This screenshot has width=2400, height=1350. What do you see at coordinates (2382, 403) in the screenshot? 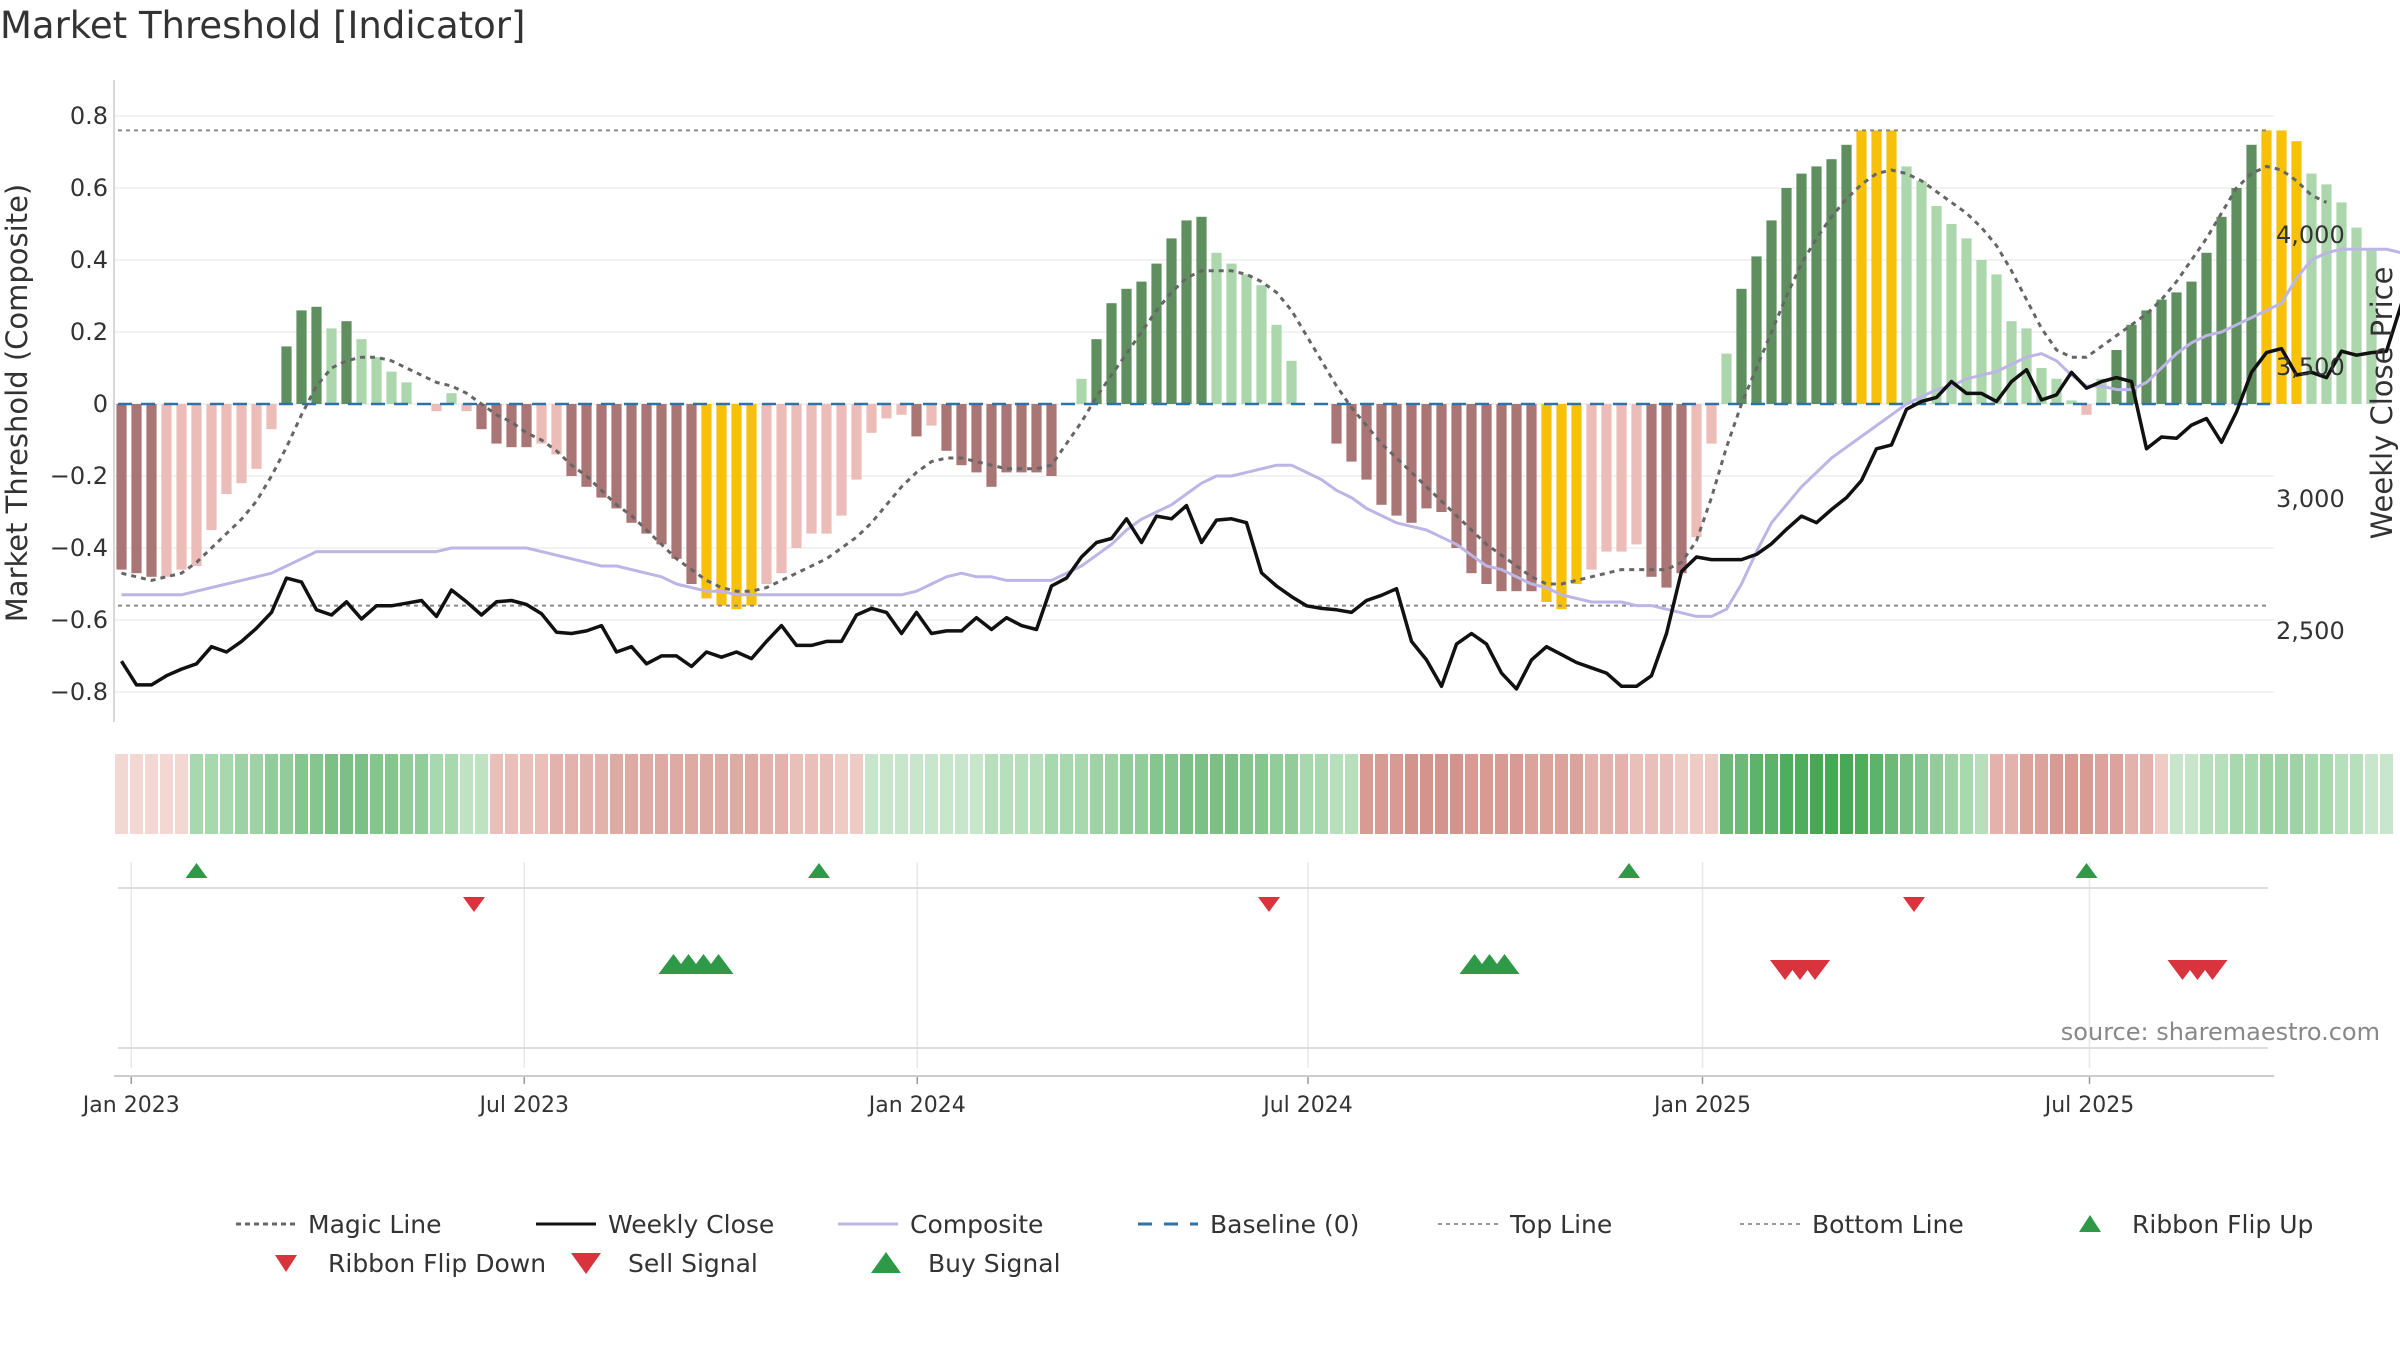
I see `y2-axis-label: Weekly Close Price` at bounding box center [2382, 403].